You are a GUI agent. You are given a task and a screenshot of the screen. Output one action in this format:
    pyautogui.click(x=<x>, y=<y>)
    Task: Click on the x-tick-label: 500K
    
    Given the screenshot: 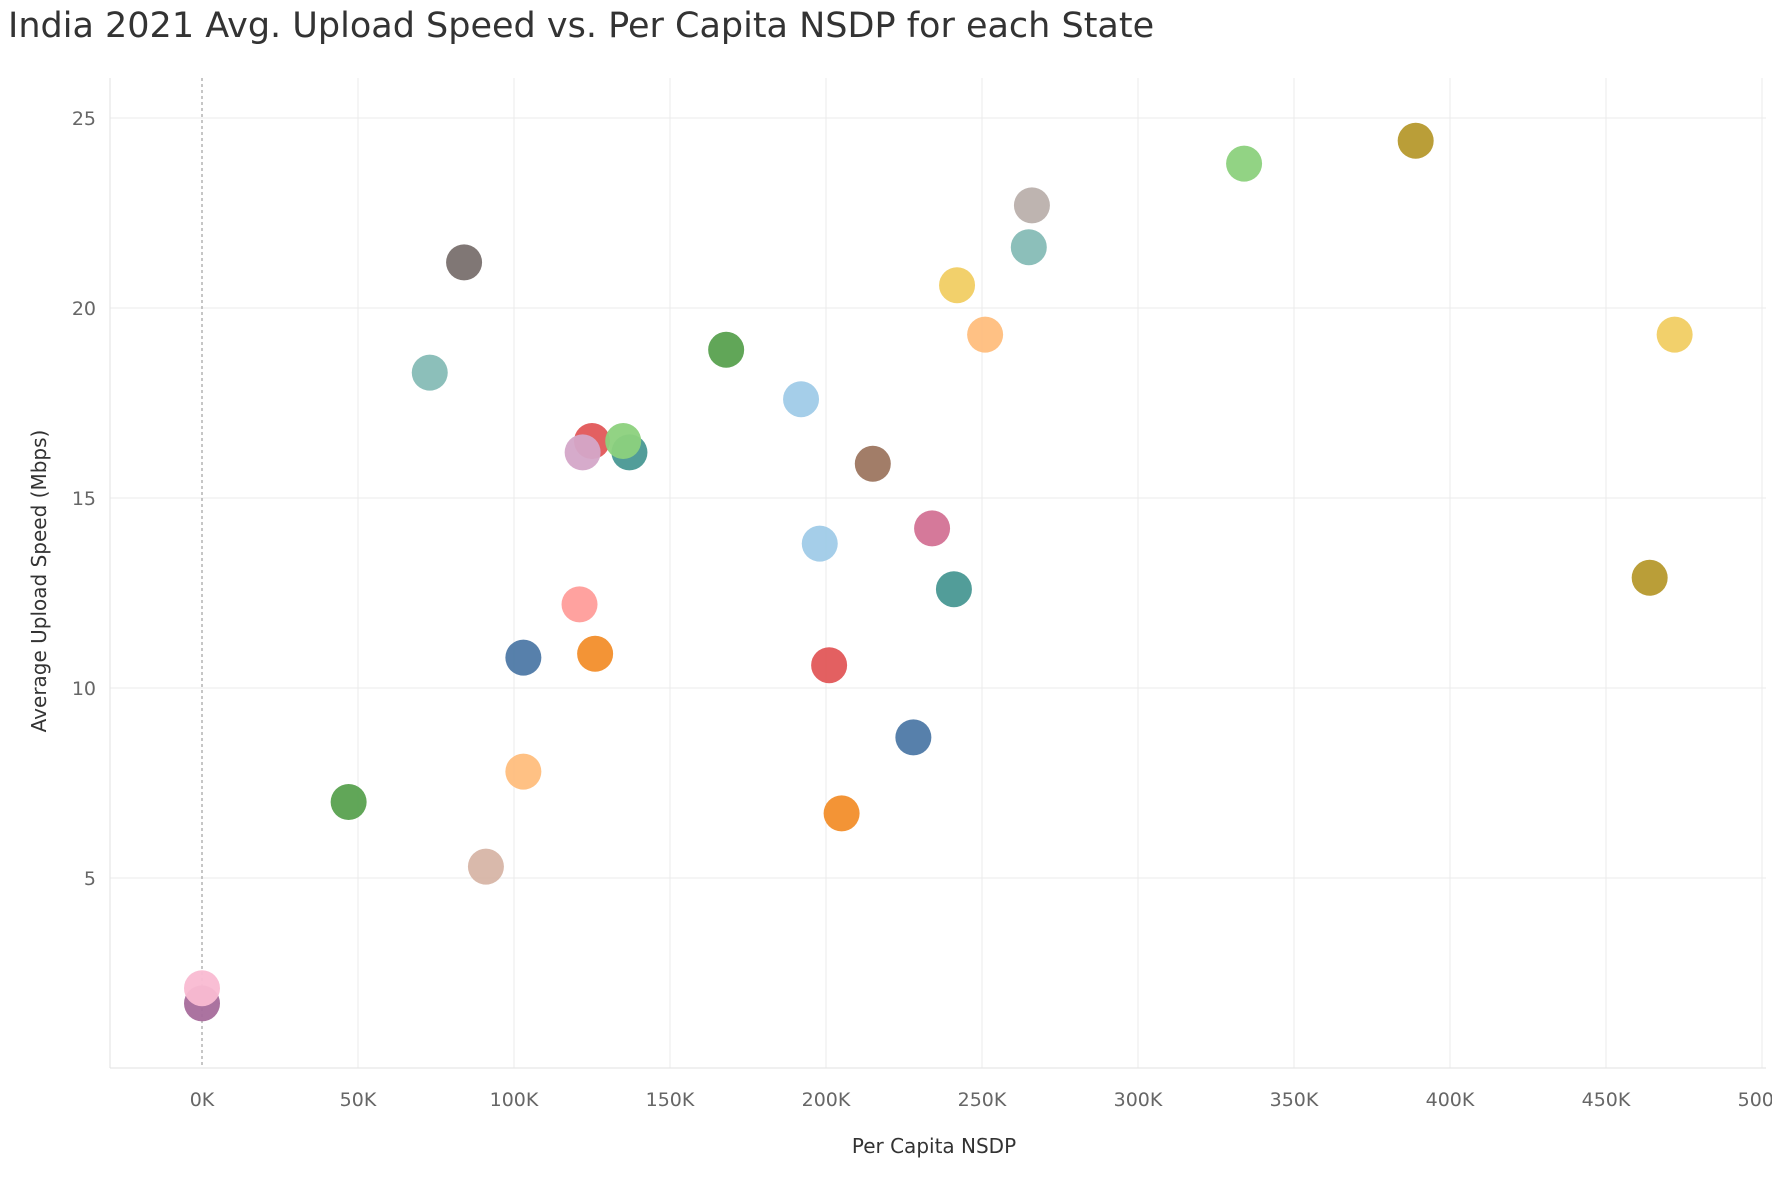 What is the action you would take?
    pyautogui.click(x=1755, y=1100)
    